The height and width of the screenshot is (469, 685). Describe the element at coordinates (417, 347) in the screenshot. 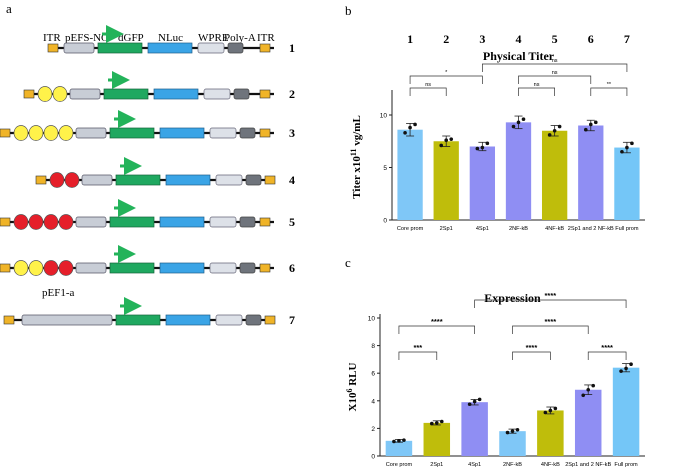

I see `significance-label: ***` at that location.